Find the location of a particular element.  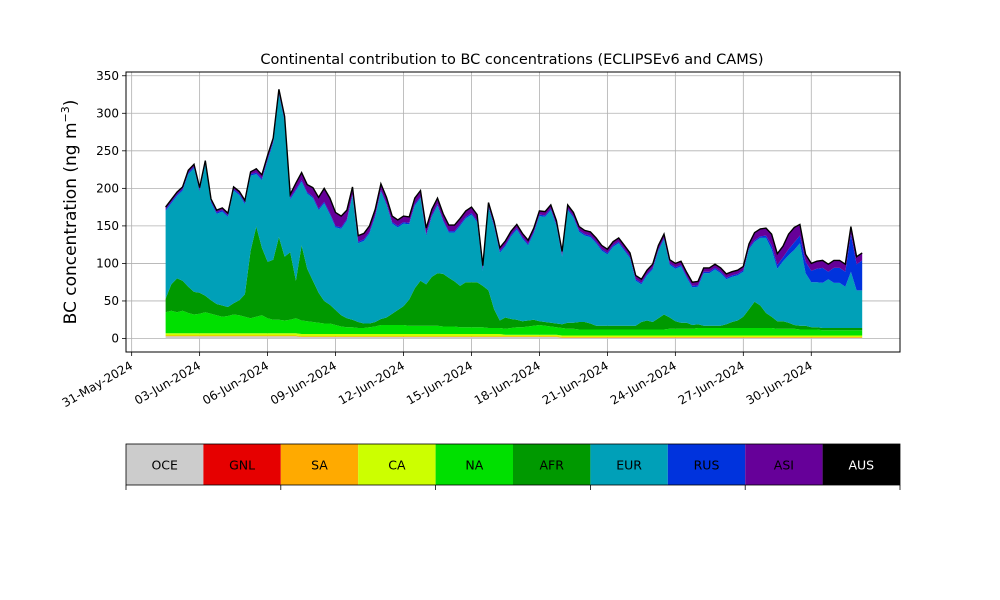

x-tick-label: 24-Jun-2024 is located at coordinates (643, 382).